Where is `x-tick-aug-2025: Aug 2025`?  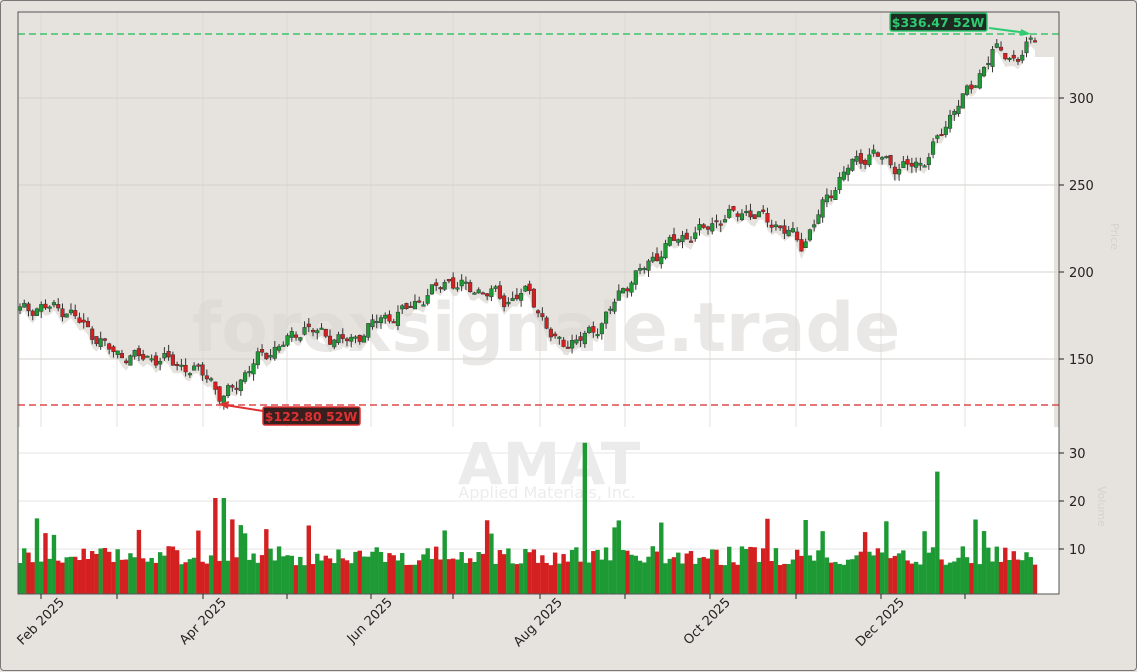 x-tick-aug-2025: Aug 2025 is located at coordinates (538, 622).